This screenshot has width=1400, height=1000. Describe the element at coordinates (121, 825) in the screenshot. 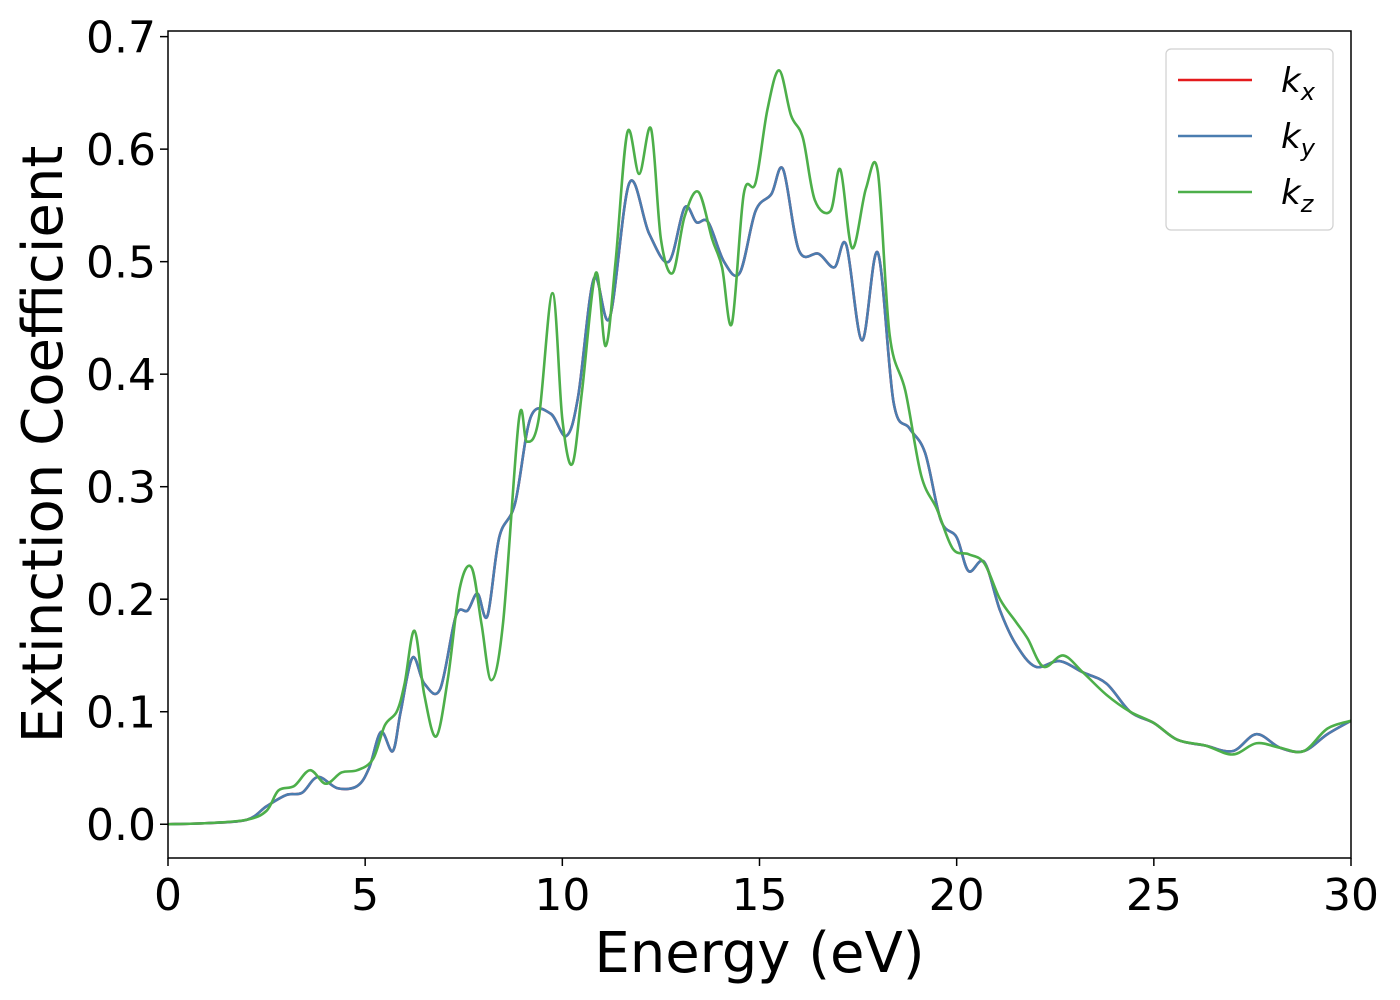

I see `y-tick-label: 0.0` at that location.